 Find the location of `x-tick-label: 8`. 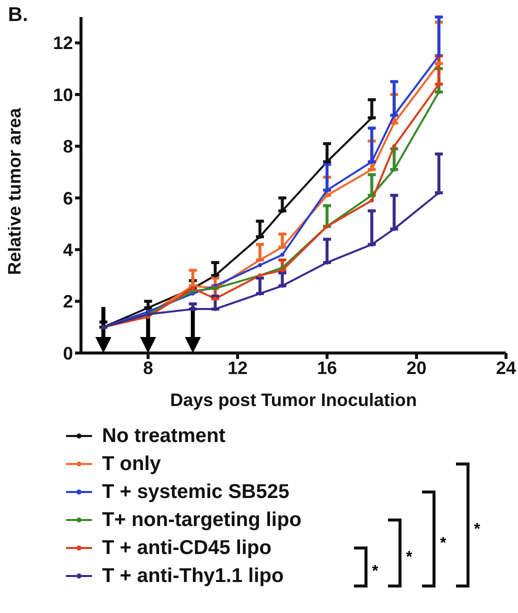

x-tick-label: 8 is located at coordinates (148, 368).